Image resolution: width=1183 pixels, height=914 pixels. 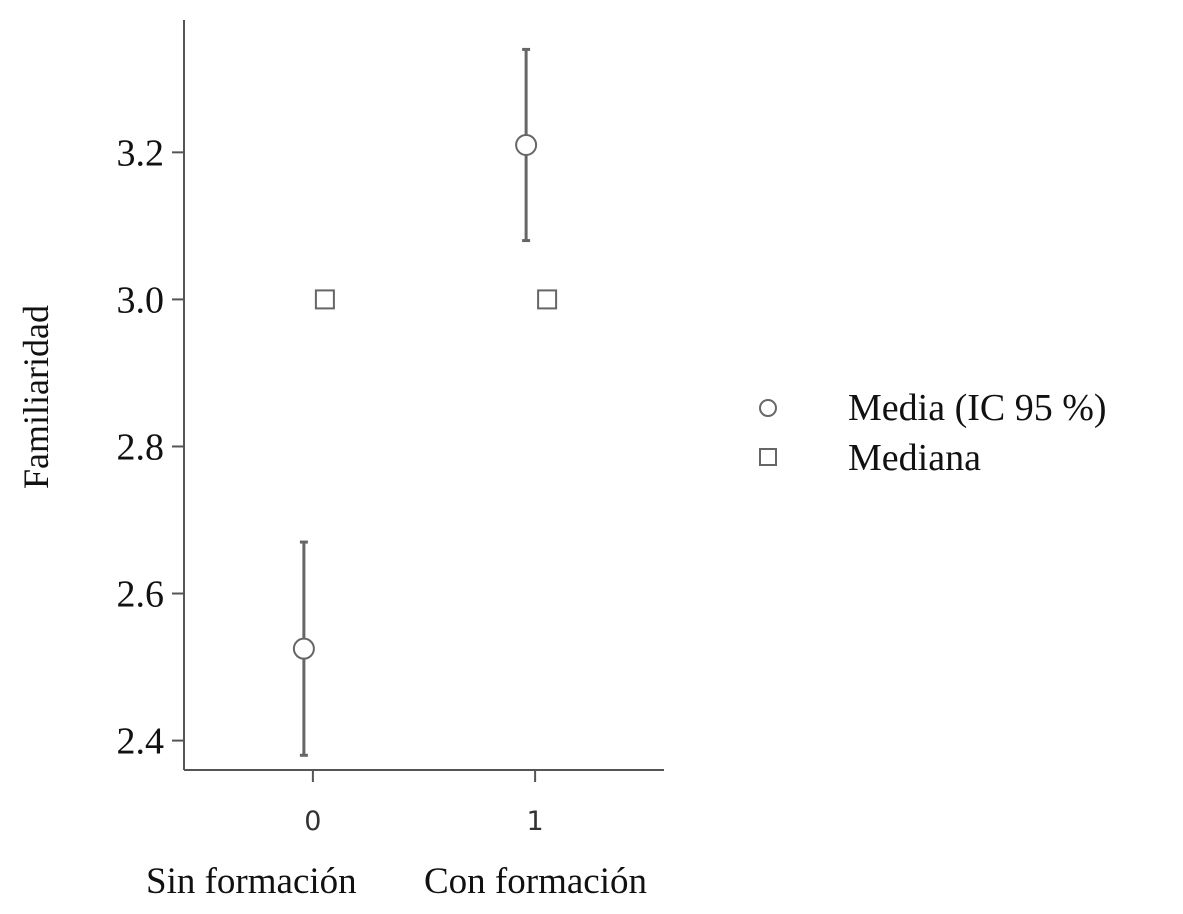 I want to click on group-label-0: Sin formación, so click(x=251, y=881).